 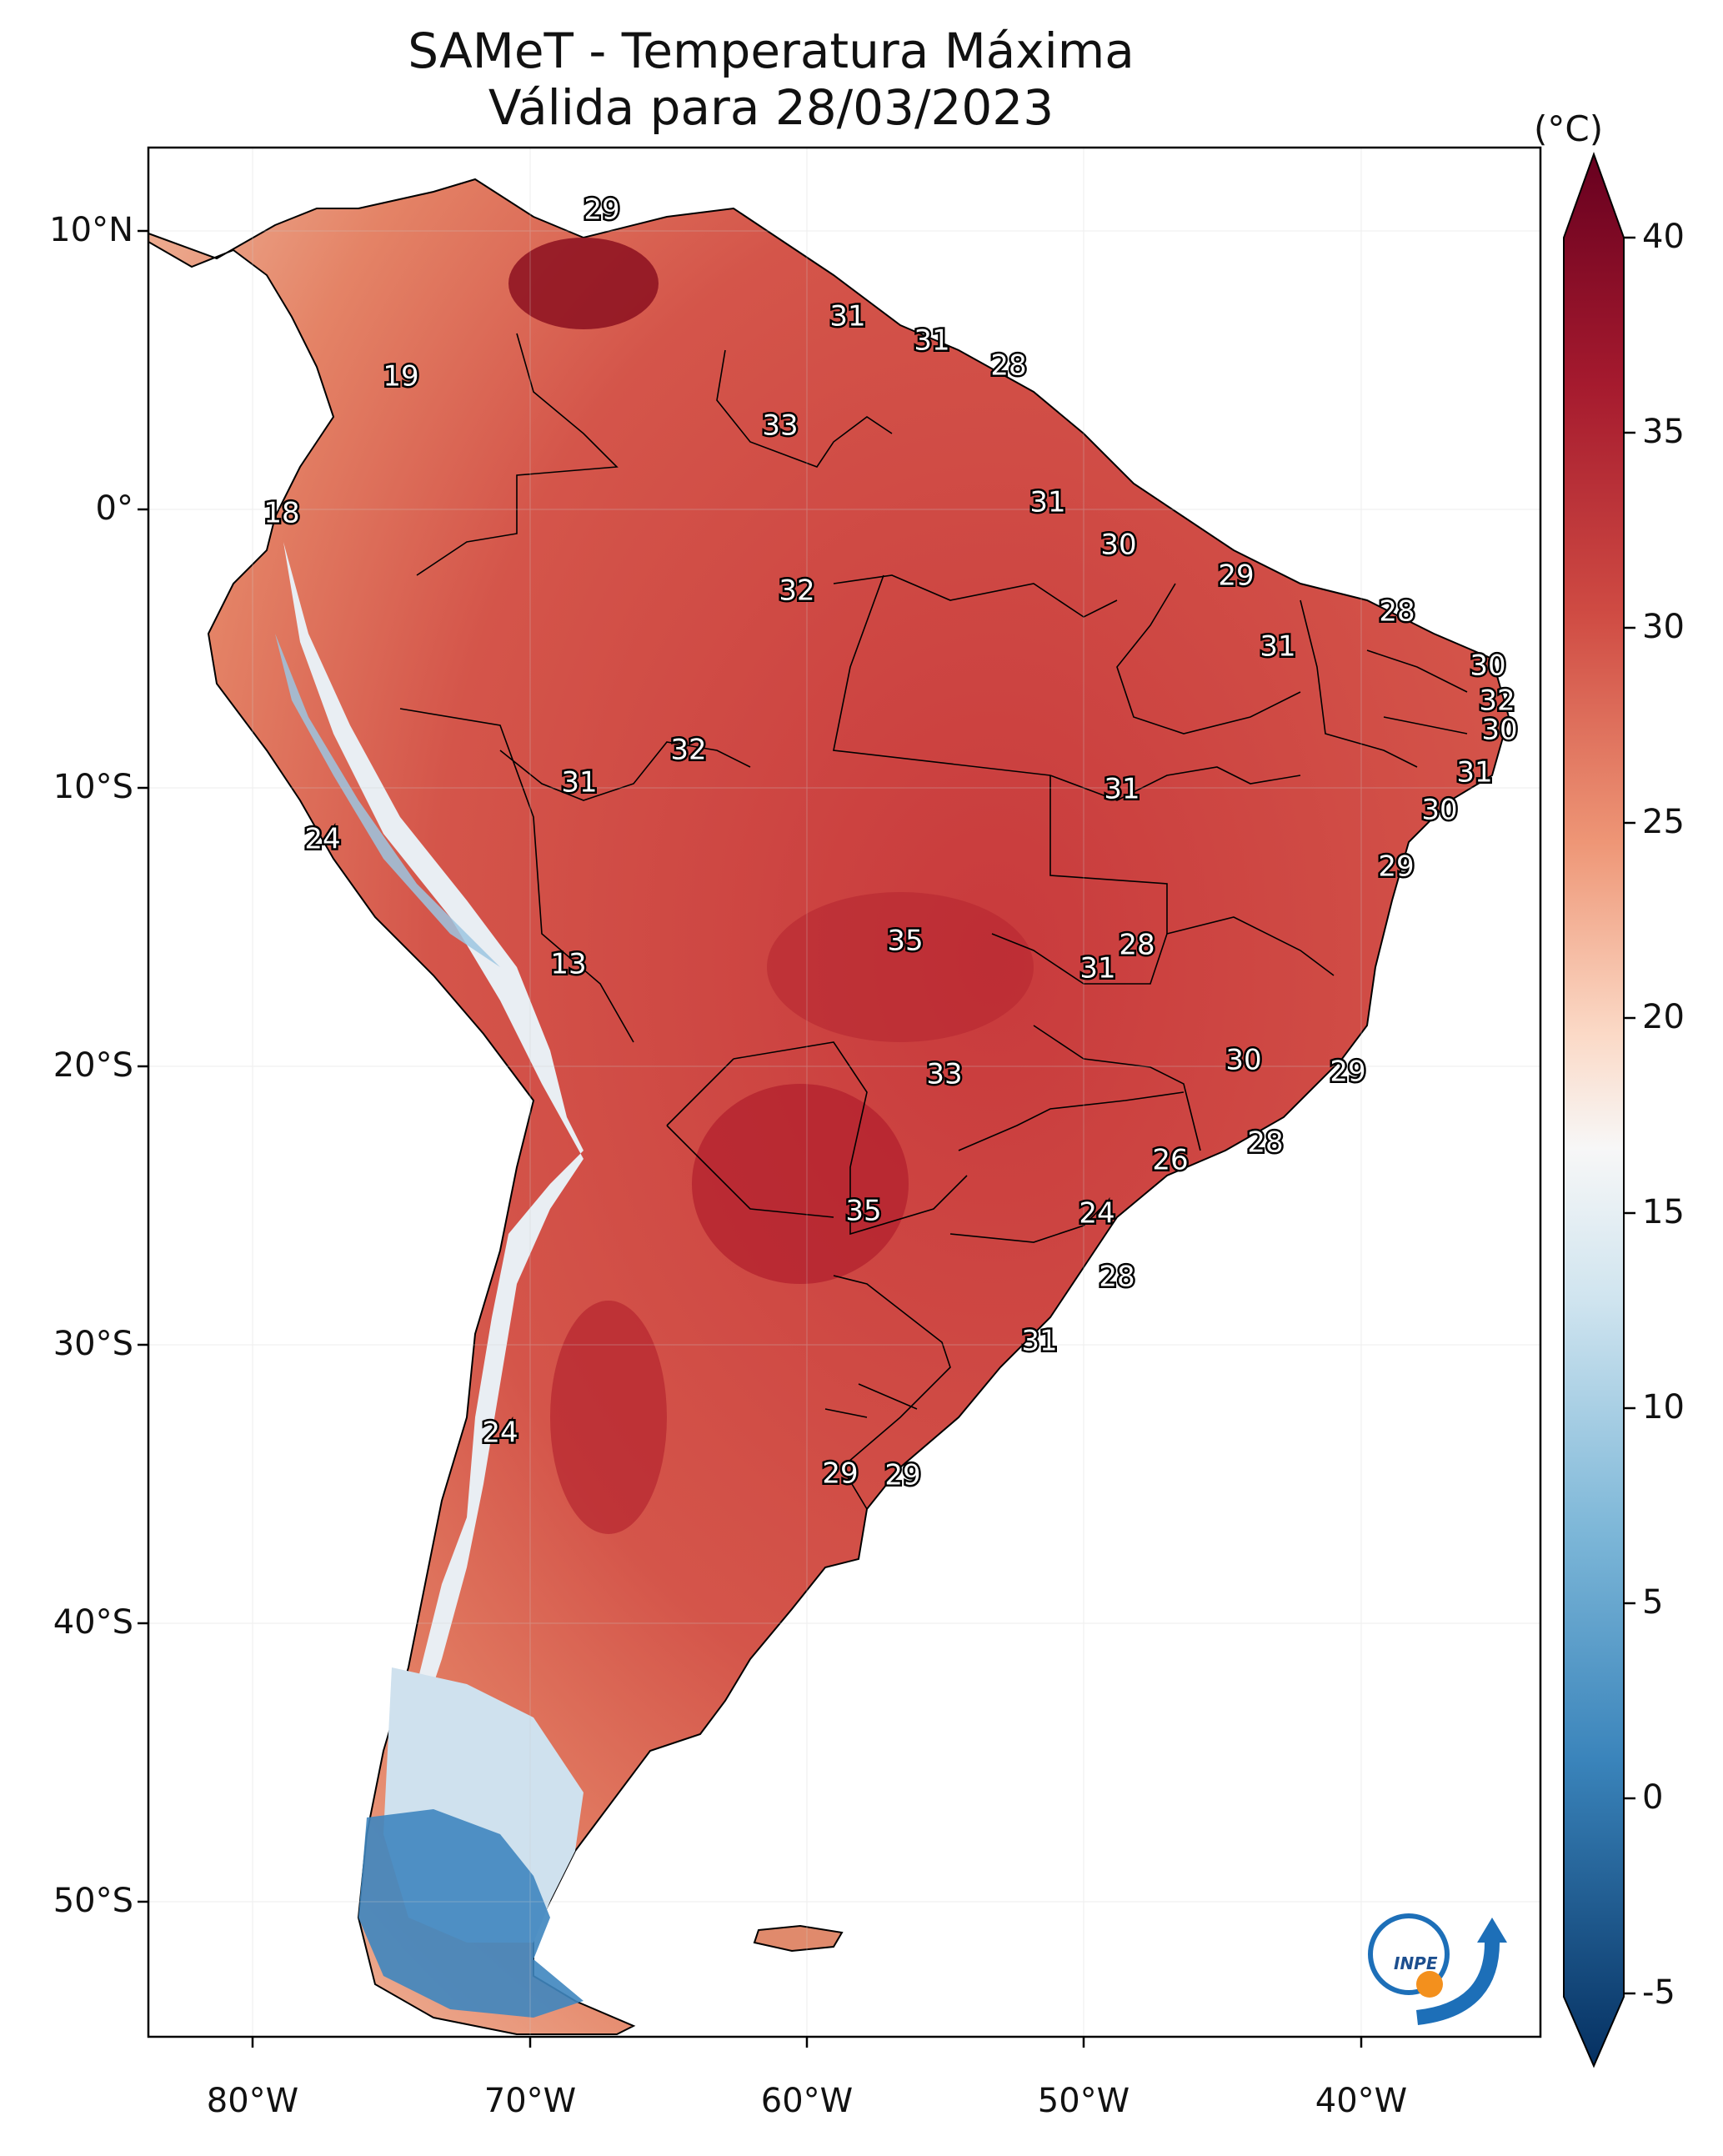 What do you see at coordinates (93, 1901) in the screenshot?
I see `lat-tick-label: 50°S` at bounding box center [93, 1901].